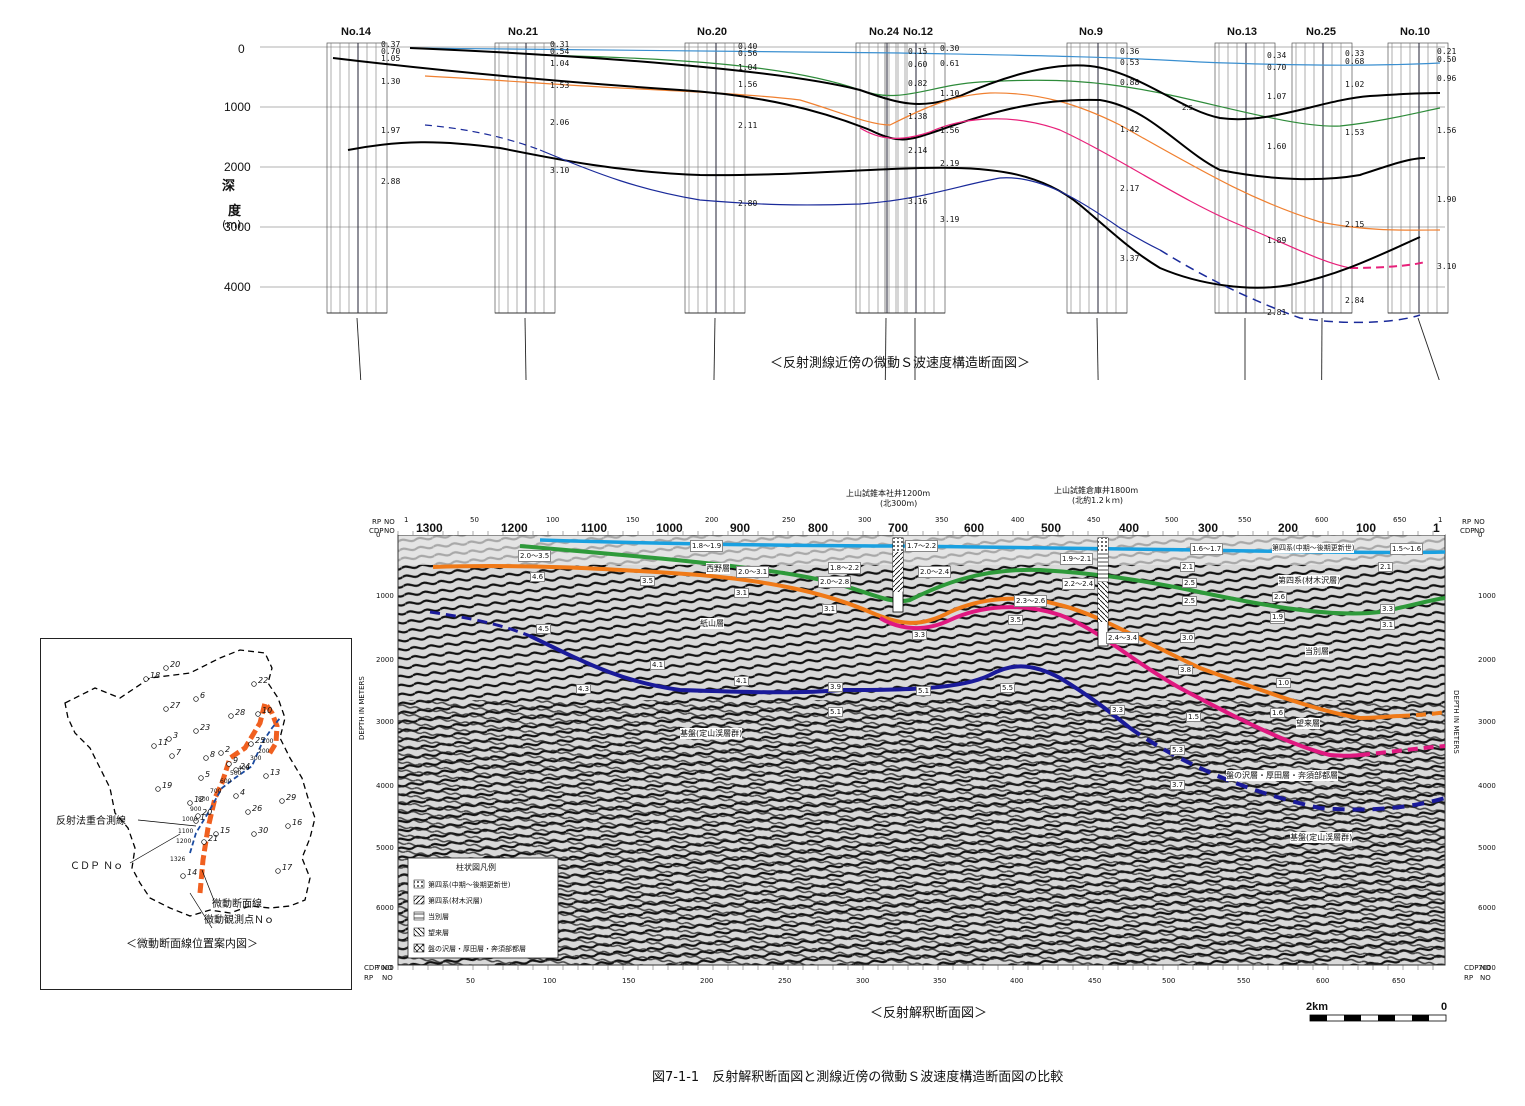 This screenshot has height=1106, width=1525. I want to click on velocity-value: 3.10, so click(1447, 266).